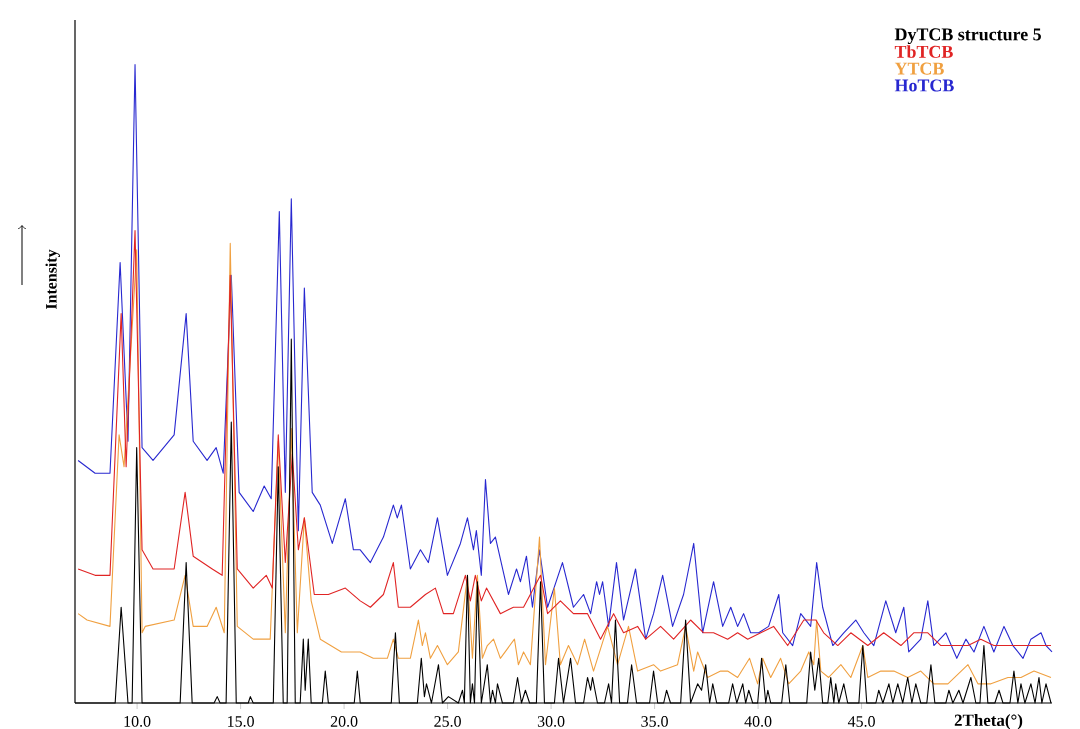 This screenshot has width=1080, height=729. I want to click on x-tick-label: 35.0, so click(654, 721).